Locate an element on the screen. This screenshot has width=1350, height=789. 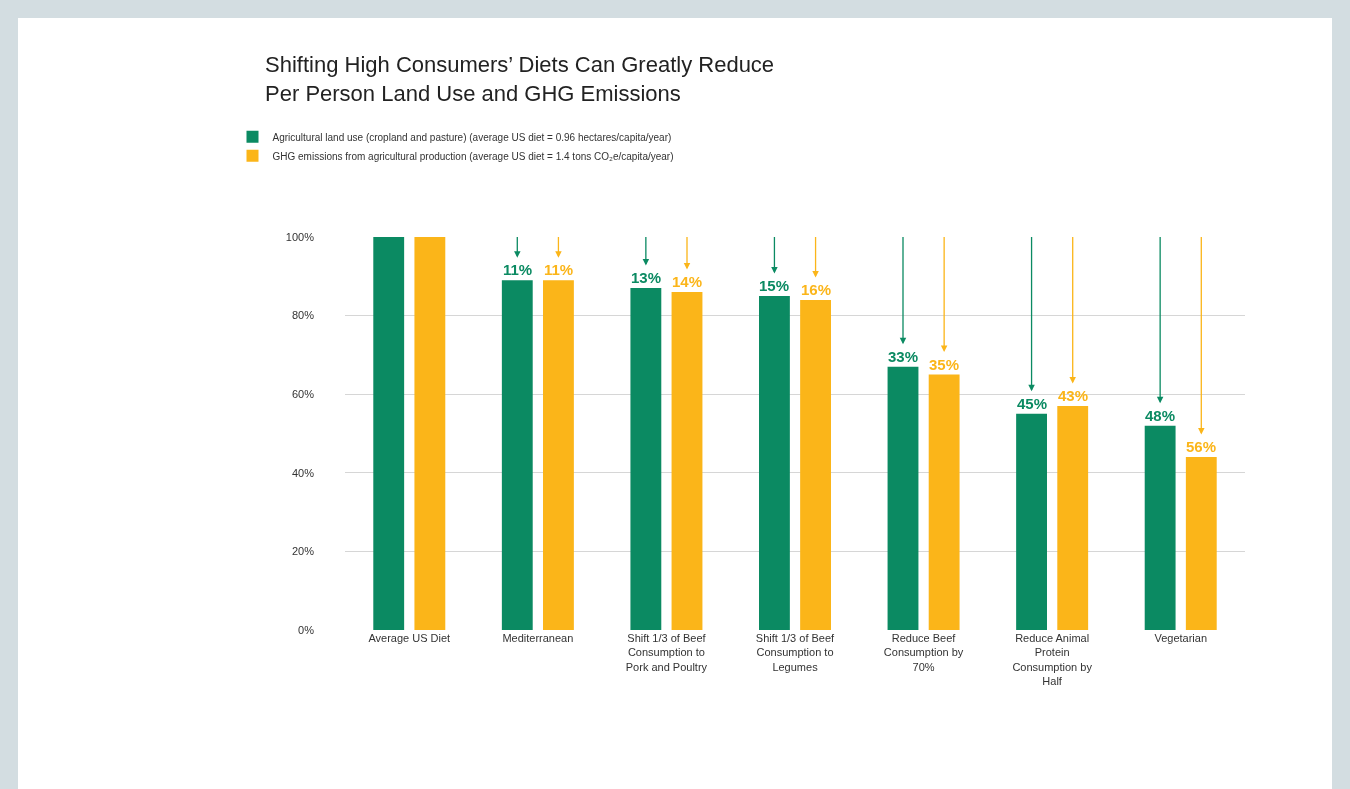
annotation: 45% is located at coordinates (1032, 403).